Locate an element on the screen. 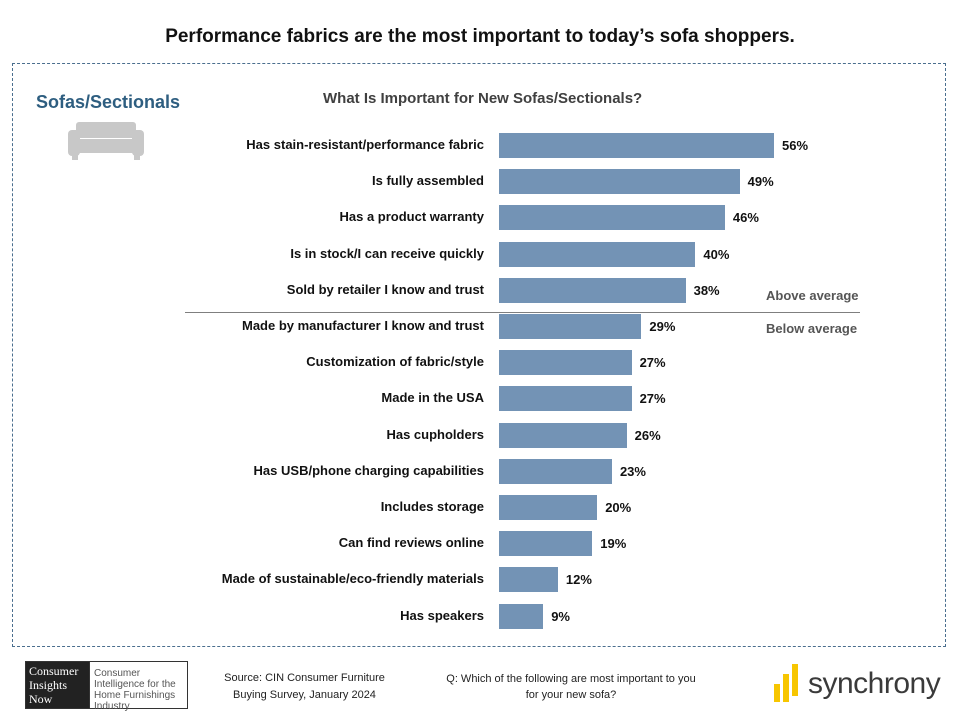  bar-value-label: 49% is located at coordinates (760, 182).